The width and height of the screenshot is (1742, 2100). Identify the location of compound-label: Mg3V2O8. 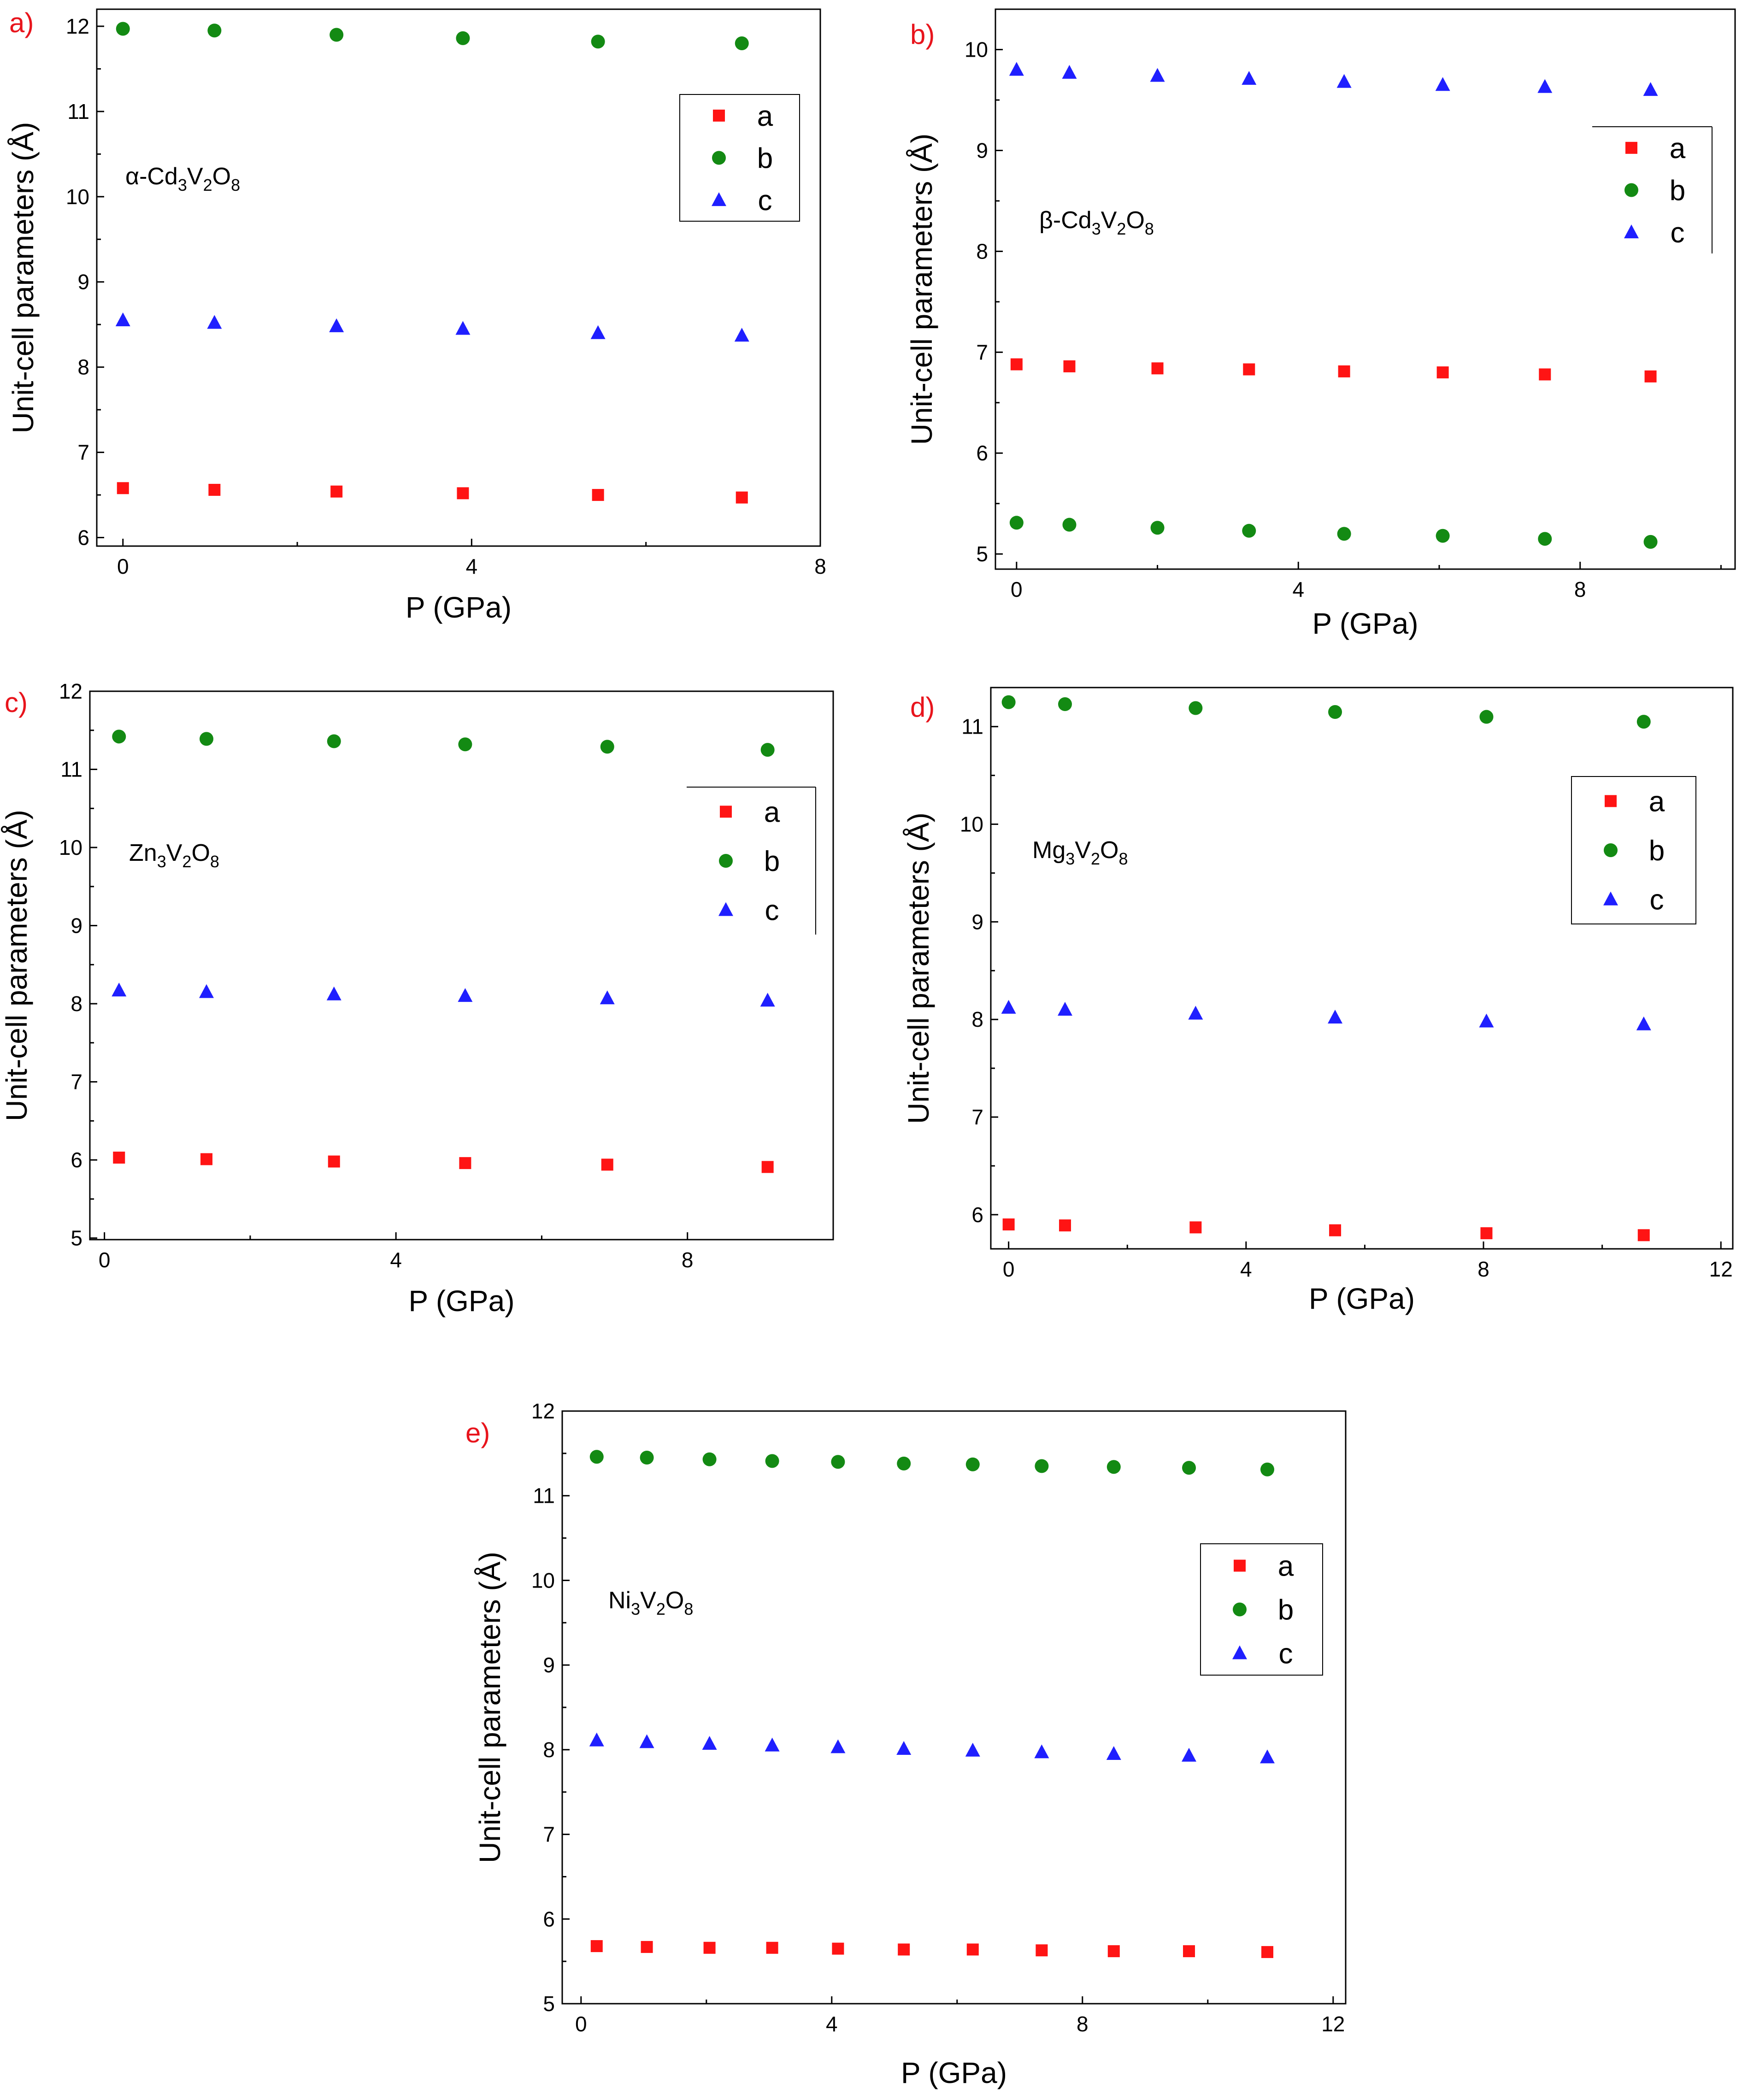
(1080, 852).